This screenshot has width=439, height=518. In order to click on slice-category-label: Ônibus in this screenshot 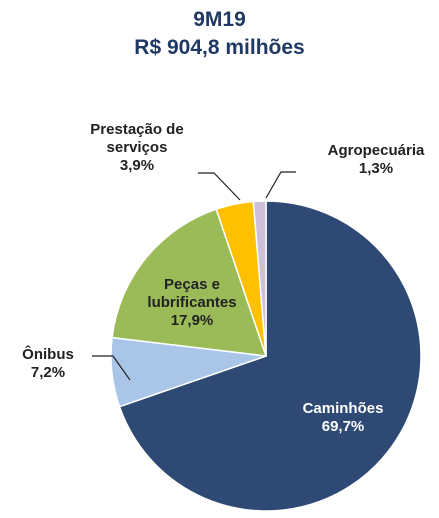, I will do `click(48, 354)`.